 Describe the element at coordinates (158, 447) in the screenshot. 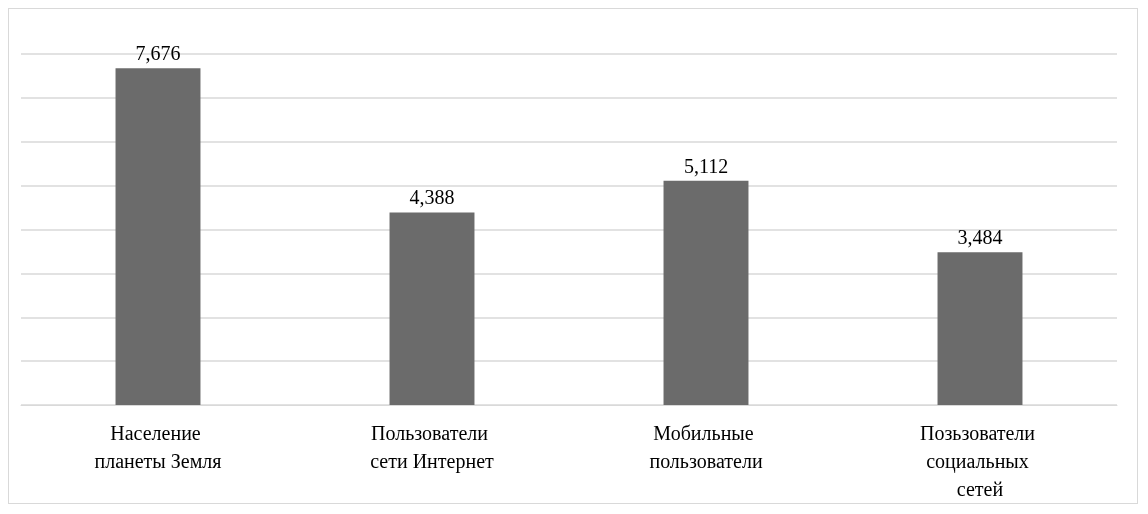

I see `x-tick-label: Население планеты Земля` at that location.